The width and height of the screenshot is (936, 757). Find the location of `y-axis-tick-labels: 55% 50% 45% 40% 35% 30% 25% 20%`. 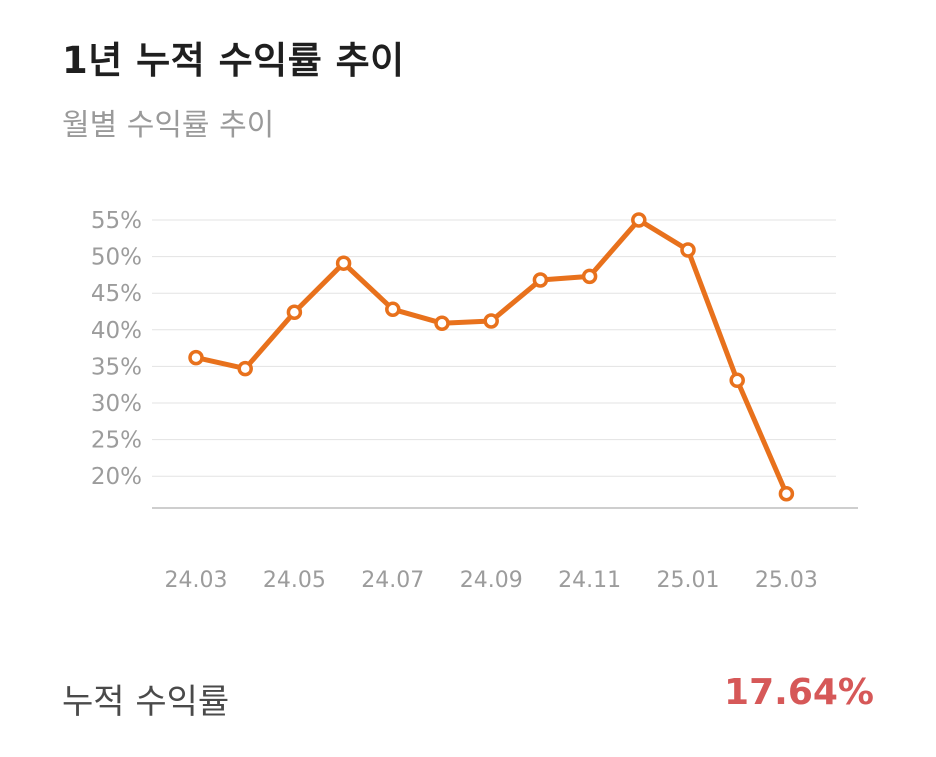

y-axis-tick-labels: 55% 50% 45% 40% 35% 30% 25% 20% is located at coordinates (116, 349).